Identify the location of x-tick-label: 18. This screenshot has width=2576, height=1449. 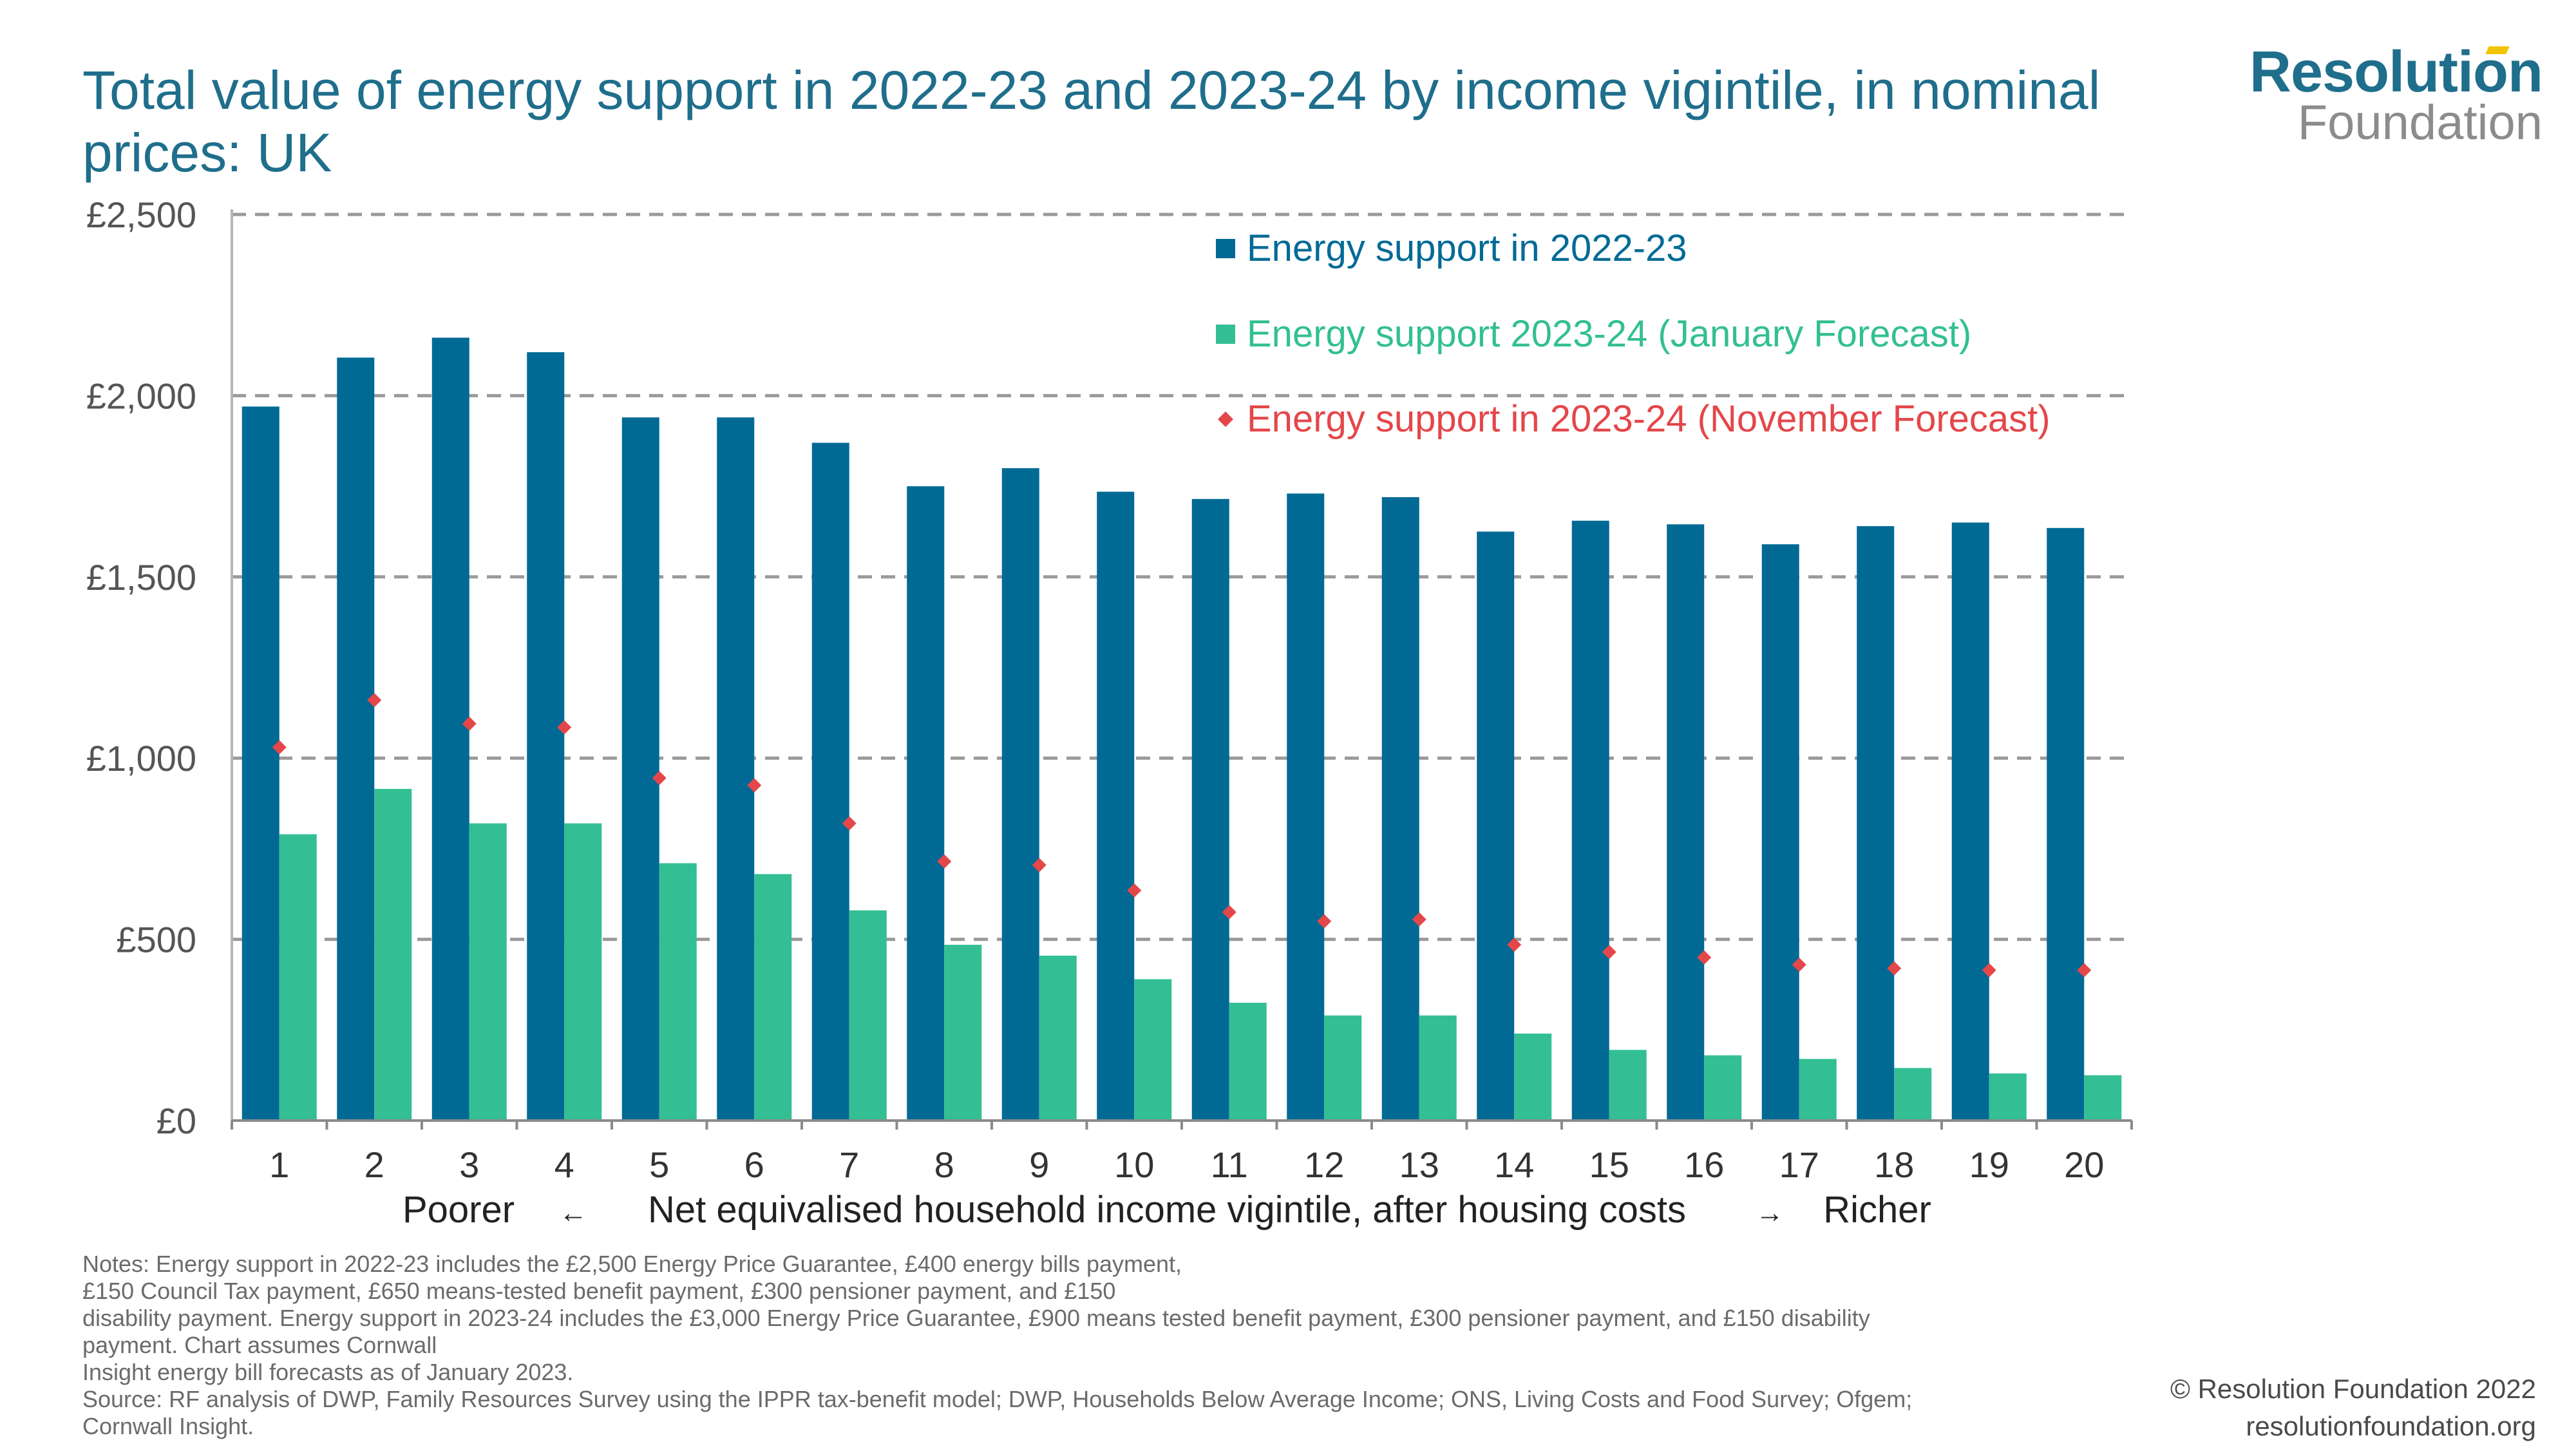
(1894, 1164).